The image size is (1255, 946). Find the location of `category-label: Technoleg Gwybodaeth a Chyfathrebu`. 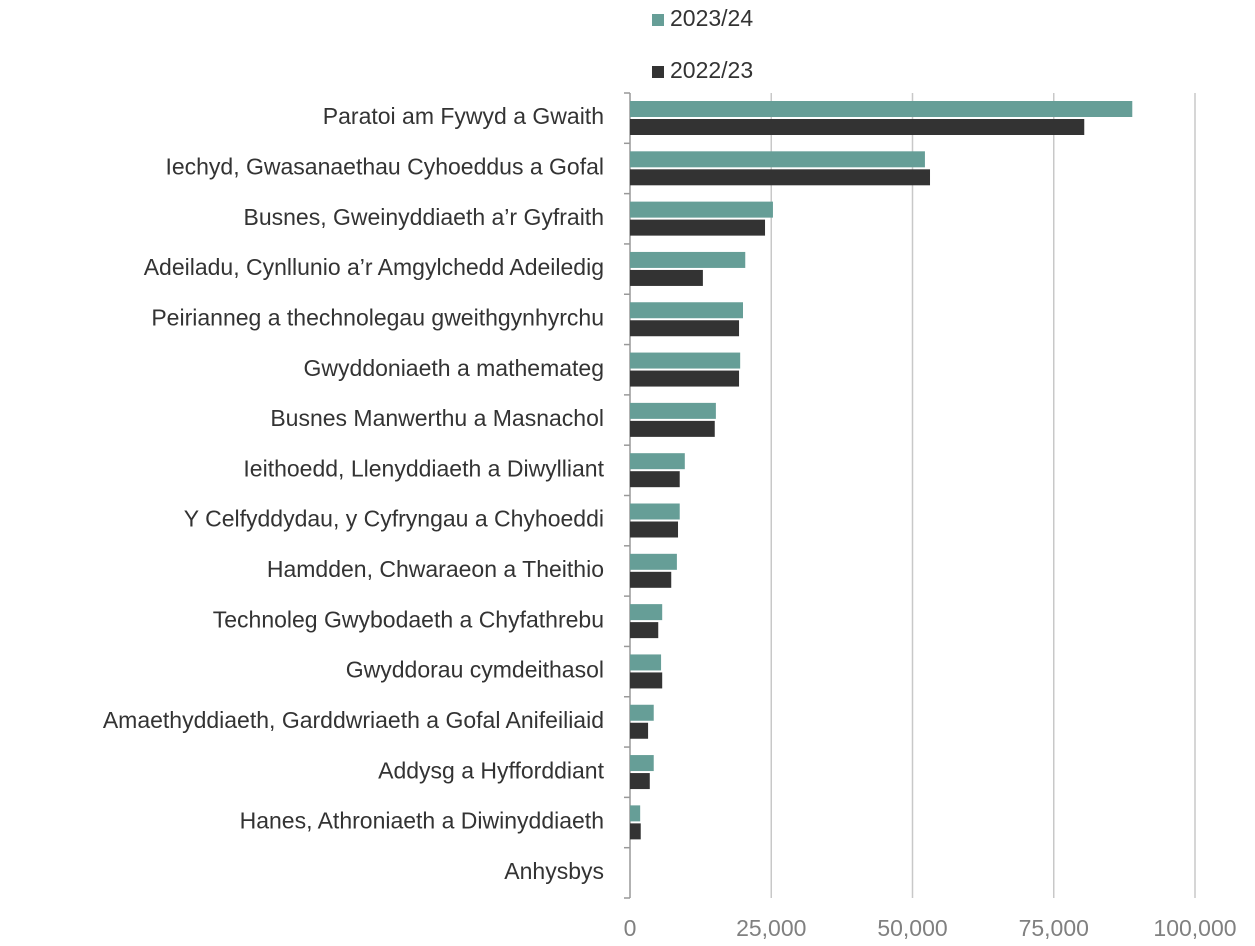

category-label: Technoleg Gwybodaeth a Chyfathrebu is located at coordinates (408, 619).